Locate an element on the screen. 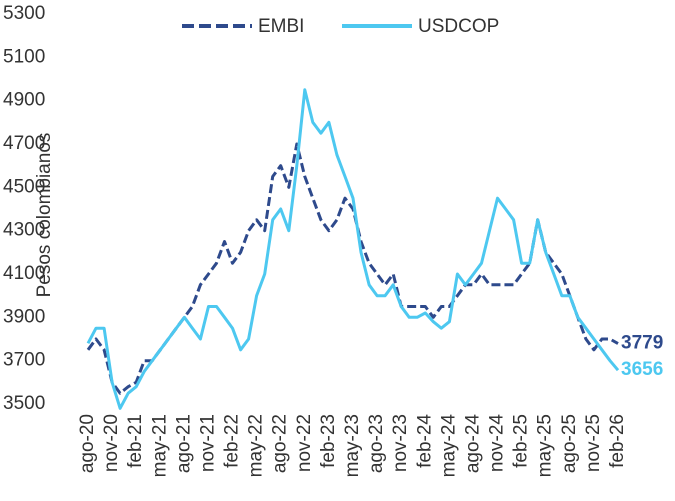  x-tick-label: ago-25 is located at coordinates (569, 443).